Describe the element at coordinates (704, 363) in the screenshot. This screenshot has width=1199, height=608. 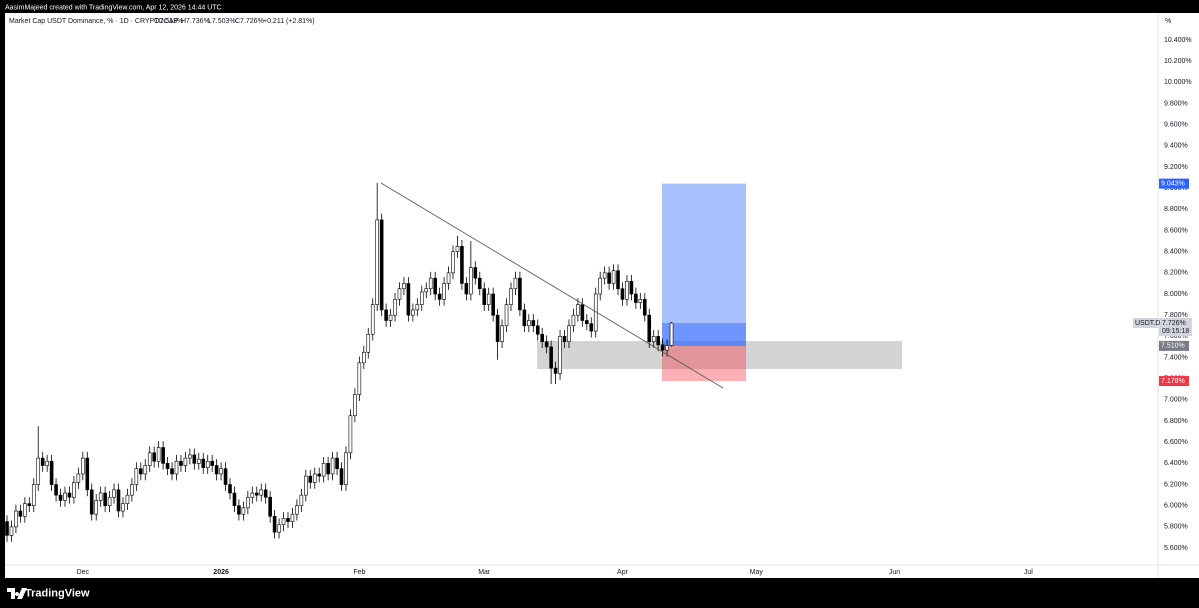
I see `stop-zone` at that location.